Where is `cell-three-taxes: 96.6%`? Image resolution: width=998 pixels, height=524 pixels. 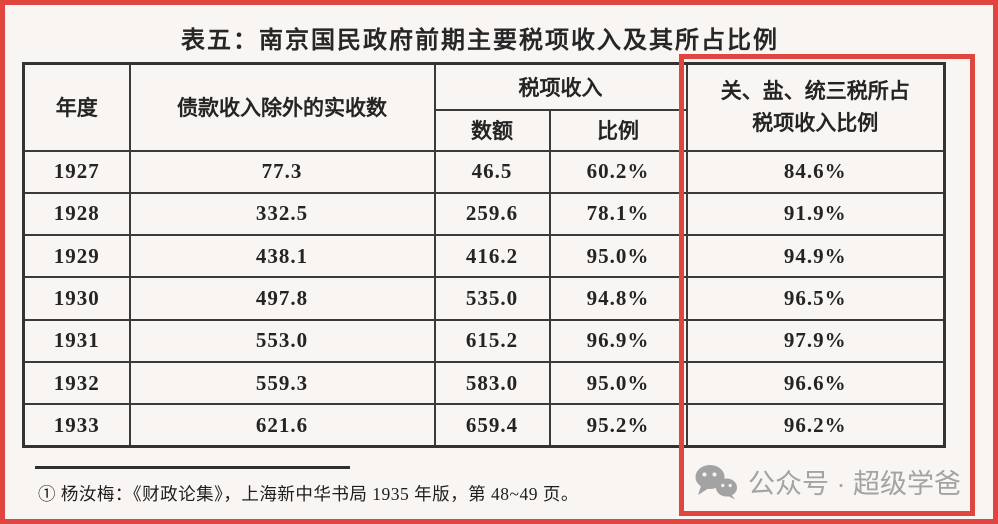
cell-three-taxes: 96.6% is located at coordinates (815, 383).